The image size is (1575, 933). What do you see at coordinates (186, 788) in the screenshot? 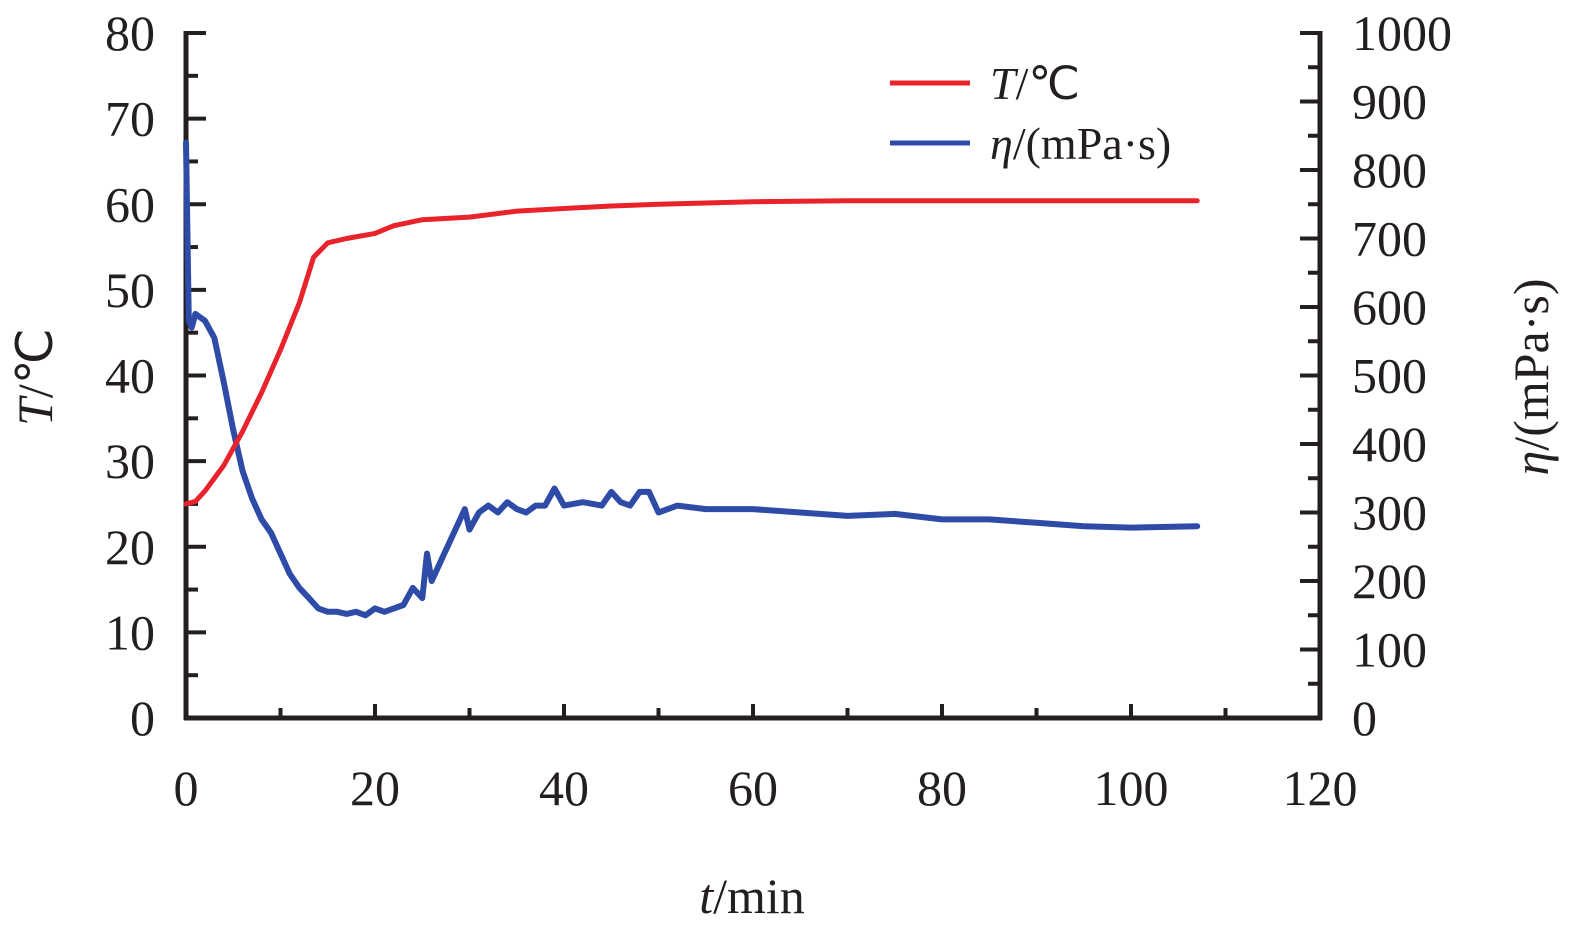
I see `x-tick-label: 0` at bounding box center [186, 788].